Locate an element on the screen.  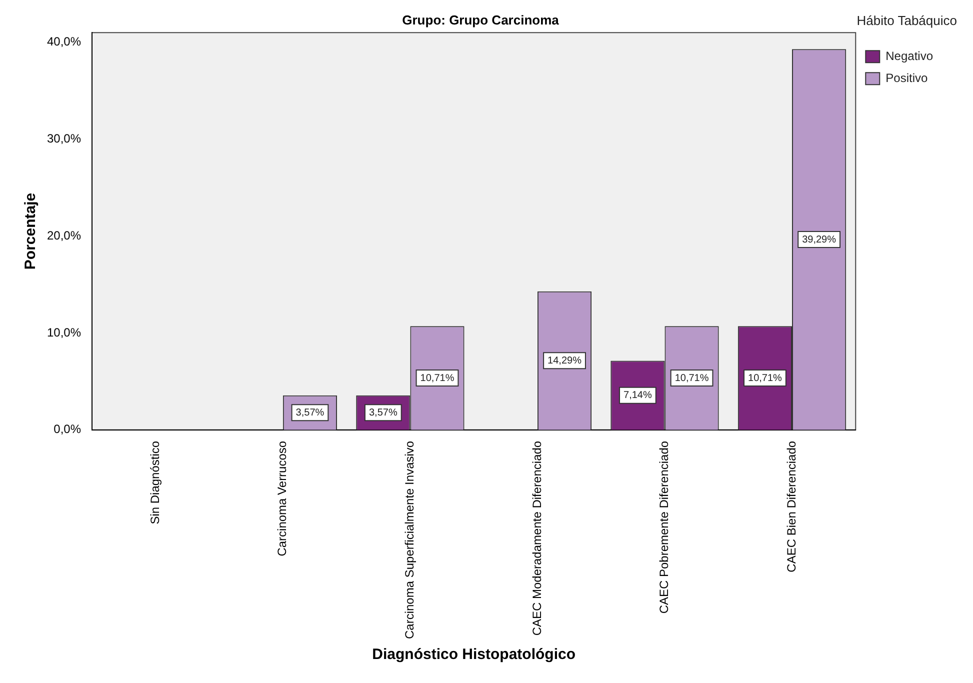
legend-label: Positivo is located at coordinates (907, 77).